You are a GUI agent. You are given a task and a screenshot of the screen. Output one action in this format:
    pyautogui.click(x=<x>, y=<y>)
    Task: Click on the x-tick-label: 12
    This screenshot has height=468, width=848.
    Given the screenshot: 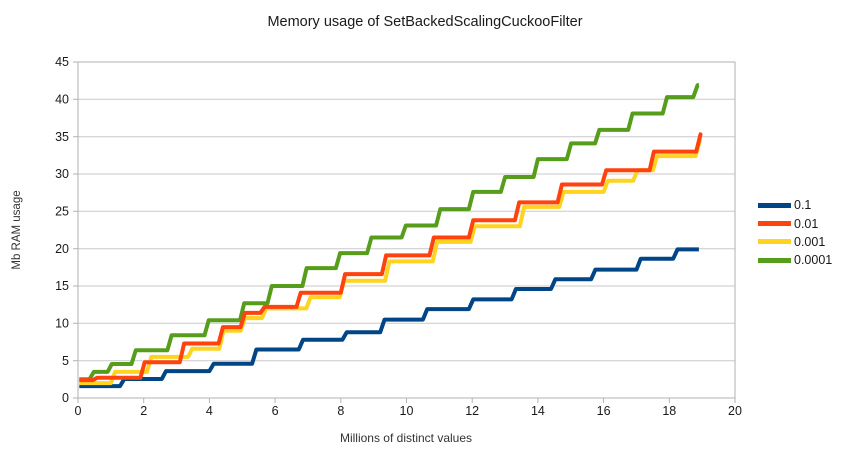 What is the action you would take?
    pyautogui.click(x=472, y=411)
    